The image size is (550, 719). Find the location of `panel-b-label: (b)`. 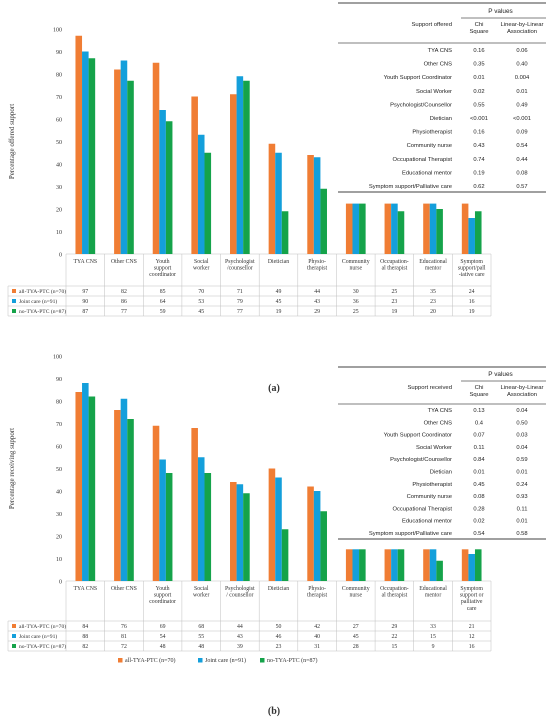

panel-b-label: (b) is located at coordinates (274, 711).